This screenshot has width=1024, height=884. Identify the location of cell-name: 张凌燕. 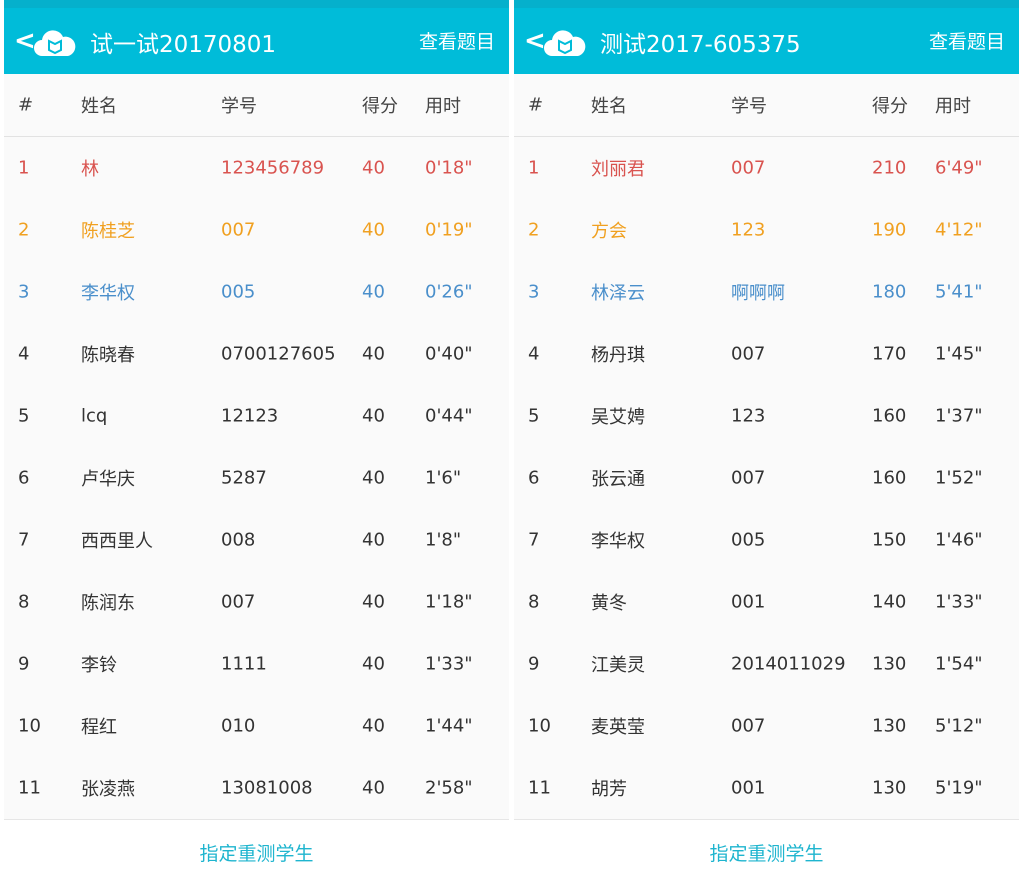
(108, 789).